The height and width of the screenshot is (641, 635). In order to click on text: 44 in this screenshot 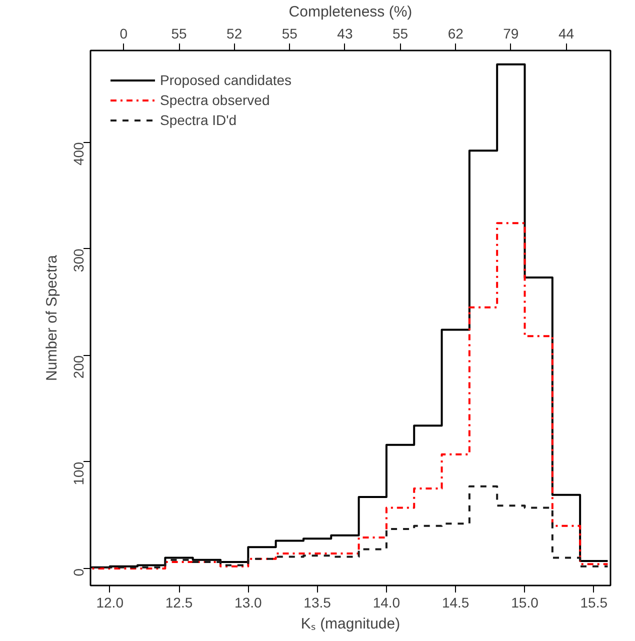, I will do `click(566, 34)`.